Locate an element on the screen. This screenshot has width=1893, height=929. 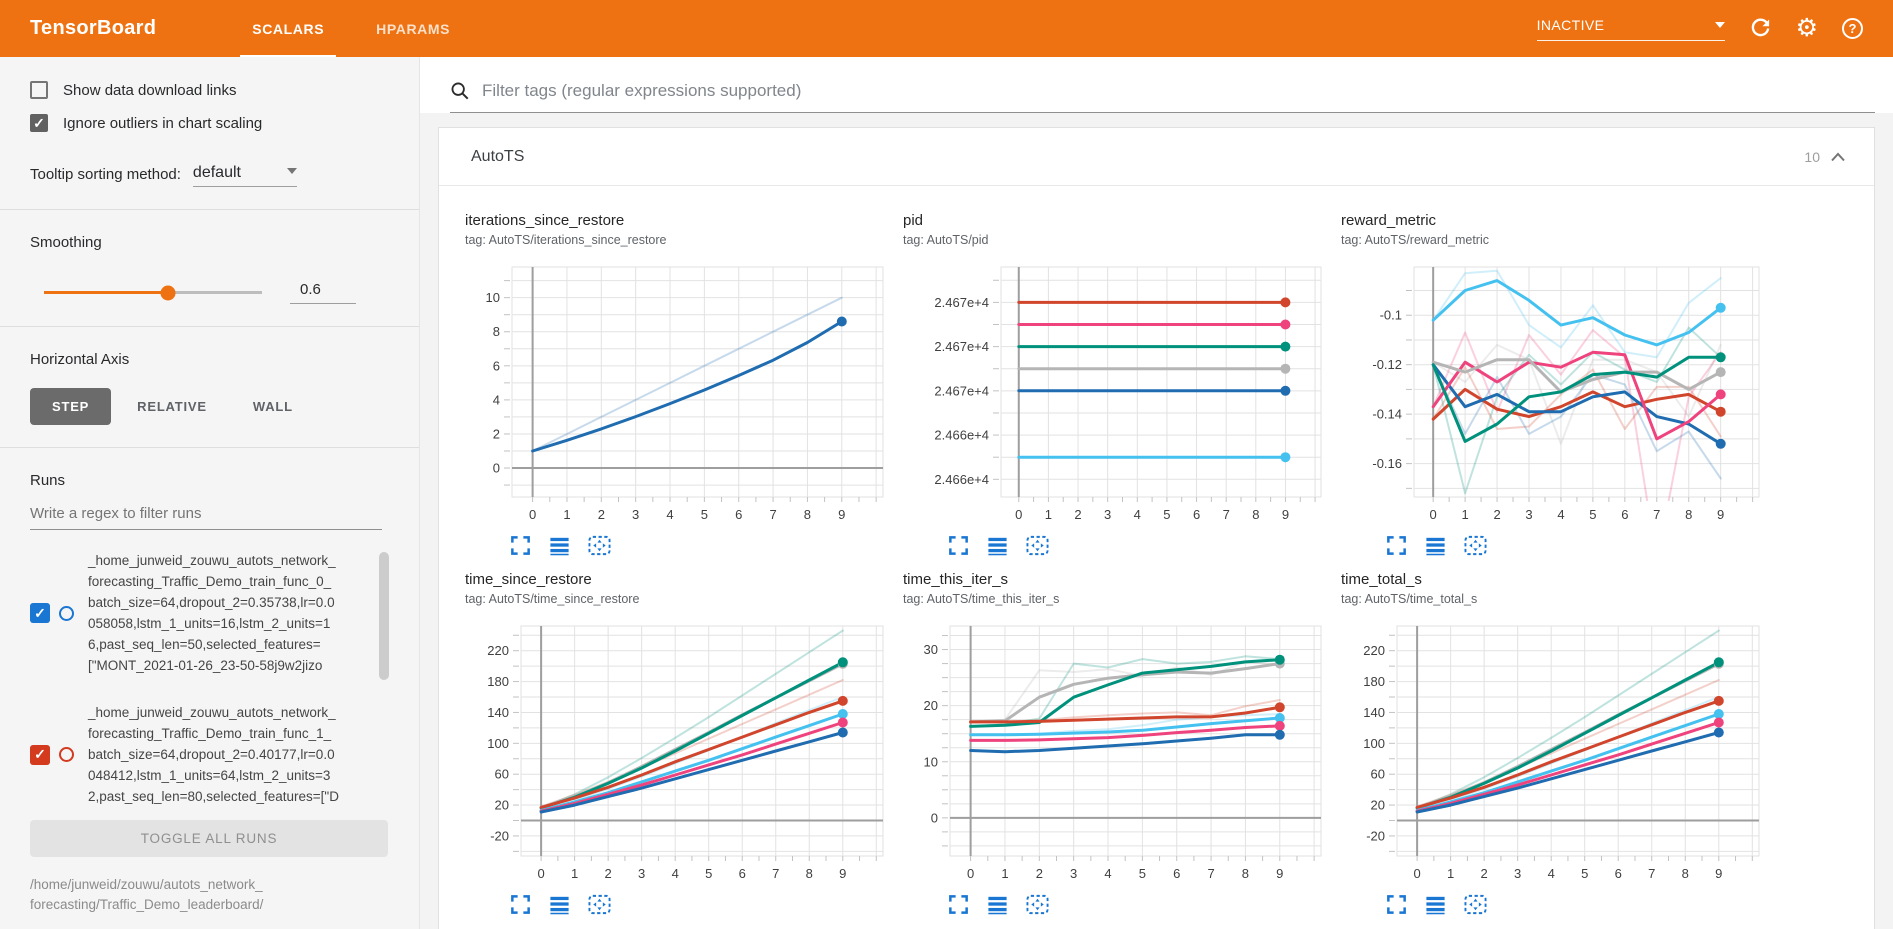
chart-tag: tag: AutoTS/reward_metric is located at coordinates (1415, 240).